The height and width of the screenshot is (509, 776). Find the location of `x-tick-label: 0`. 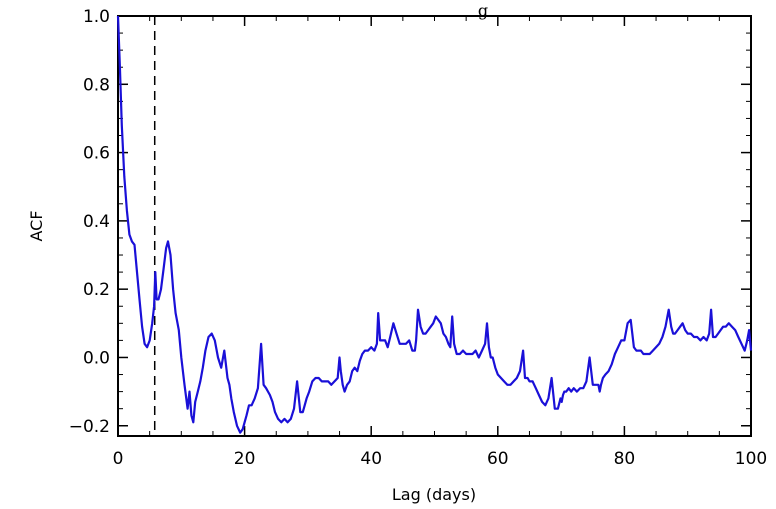

x-tick-label: 0 is located at coordinates (118, 459).